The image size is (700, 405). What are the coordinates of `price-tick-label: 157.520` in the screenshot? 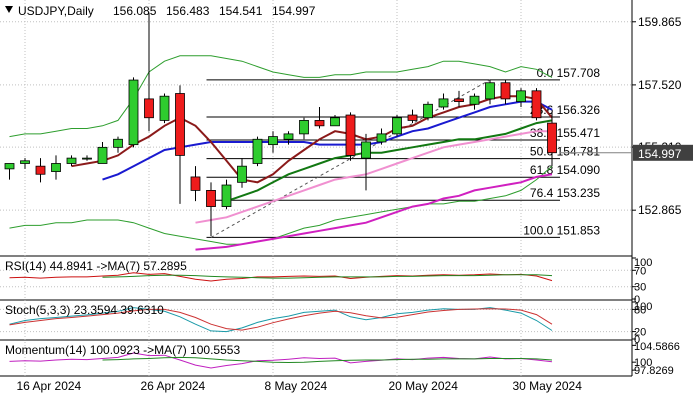 It's located at (660, 85).